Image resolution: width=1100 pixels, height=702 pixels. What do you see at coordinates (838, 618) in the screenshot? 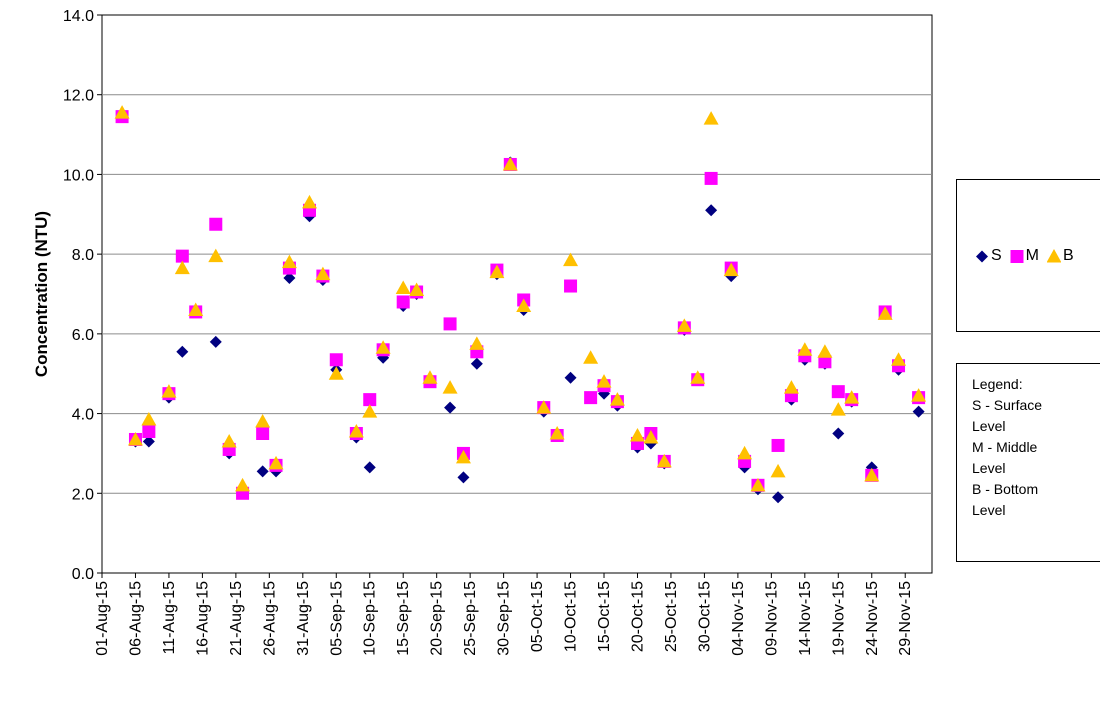
I see `x-tick-label: 19-Nov-15` at bounding box center [838, 618].